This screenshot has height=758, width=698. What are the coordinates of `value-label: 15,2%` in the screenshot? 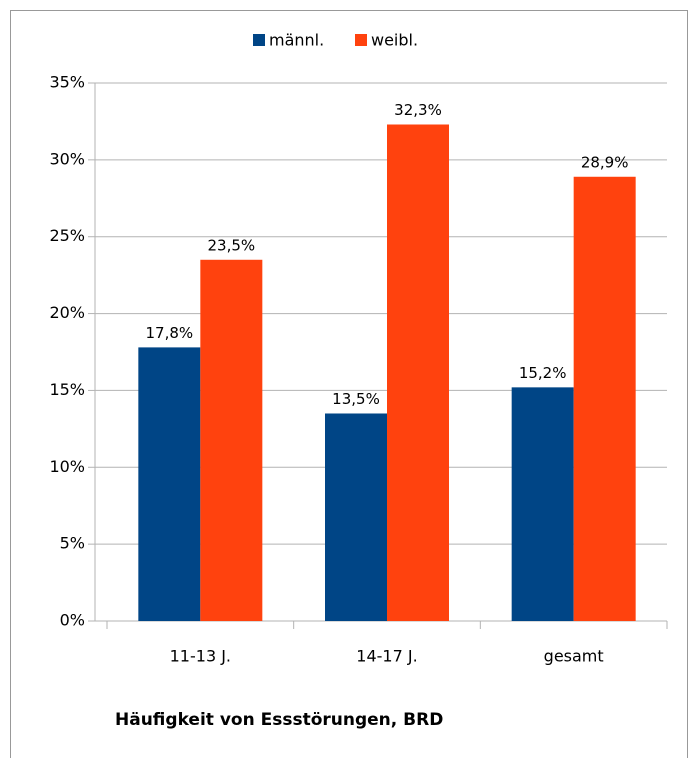 It's located at (543, 373).